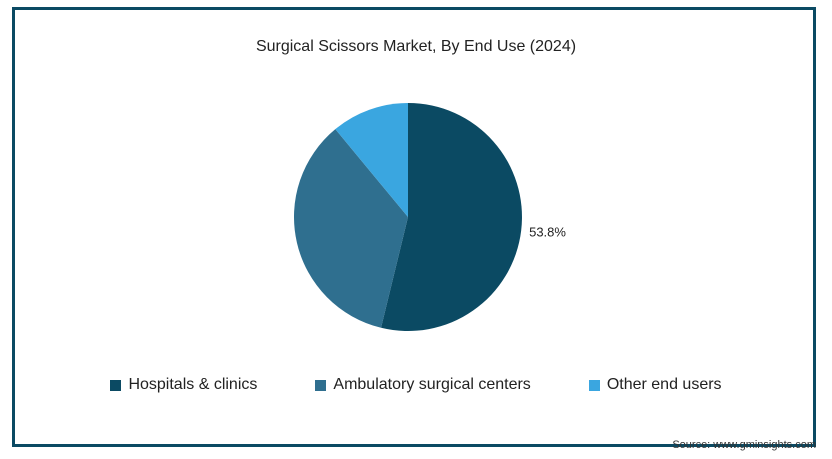  I want to click on legend-label-ambulatory: Ambulatory surgical centers, so click(432, 384).